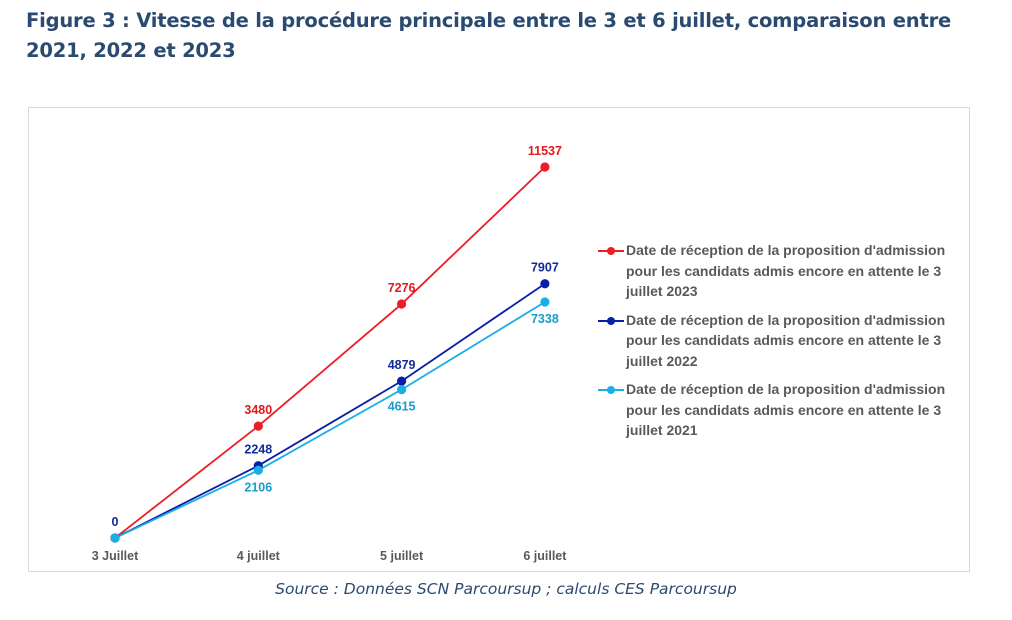 The image size is (1012, 620). What do you see at coordinates (545, 556) in the screenshot?
I see `x-tick-label: 6 juillet` at bounding box center [545, 556].